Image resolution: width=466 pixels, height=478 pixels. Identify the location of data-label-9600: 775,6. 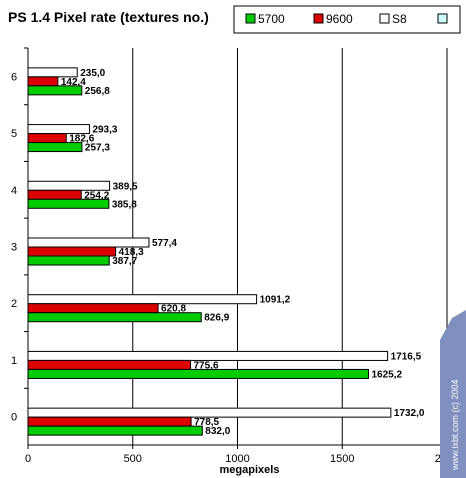
(205, 365).